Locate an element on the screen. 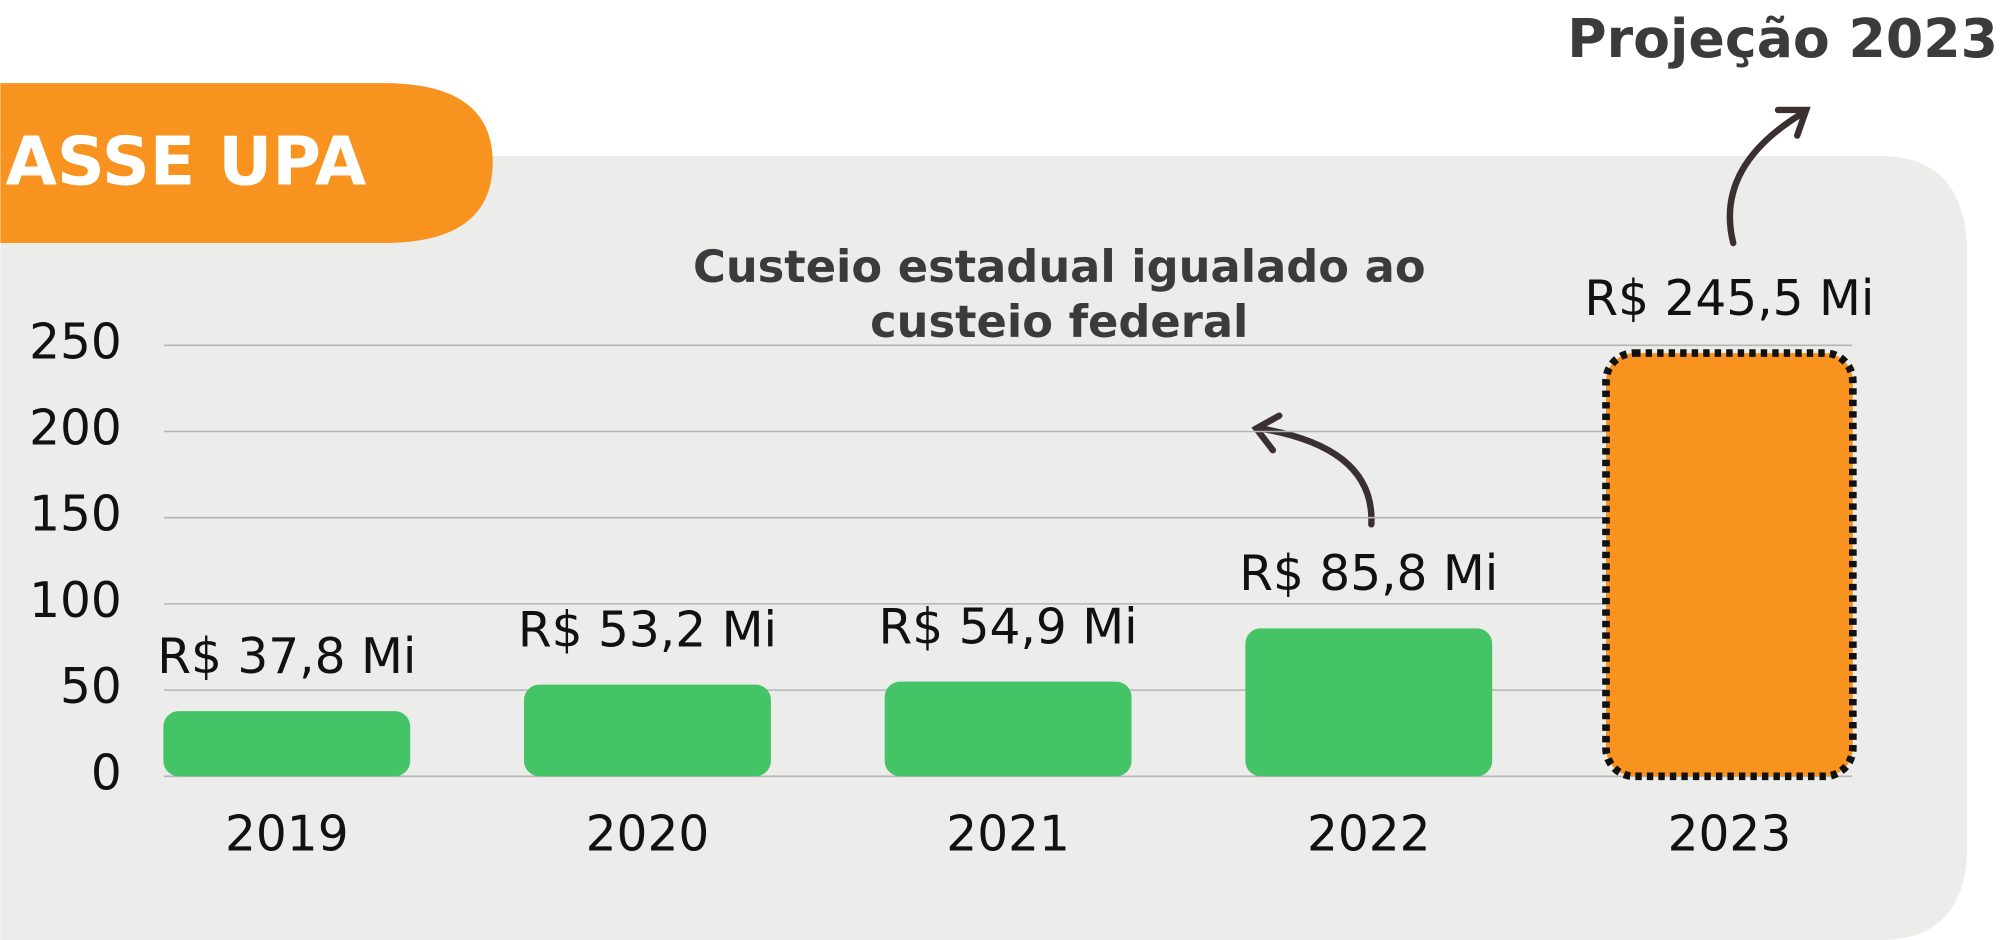 This screenshot has height=940, width=2006. value-label: R$ 245,5 Mi is located at coordinates (1729, 299).